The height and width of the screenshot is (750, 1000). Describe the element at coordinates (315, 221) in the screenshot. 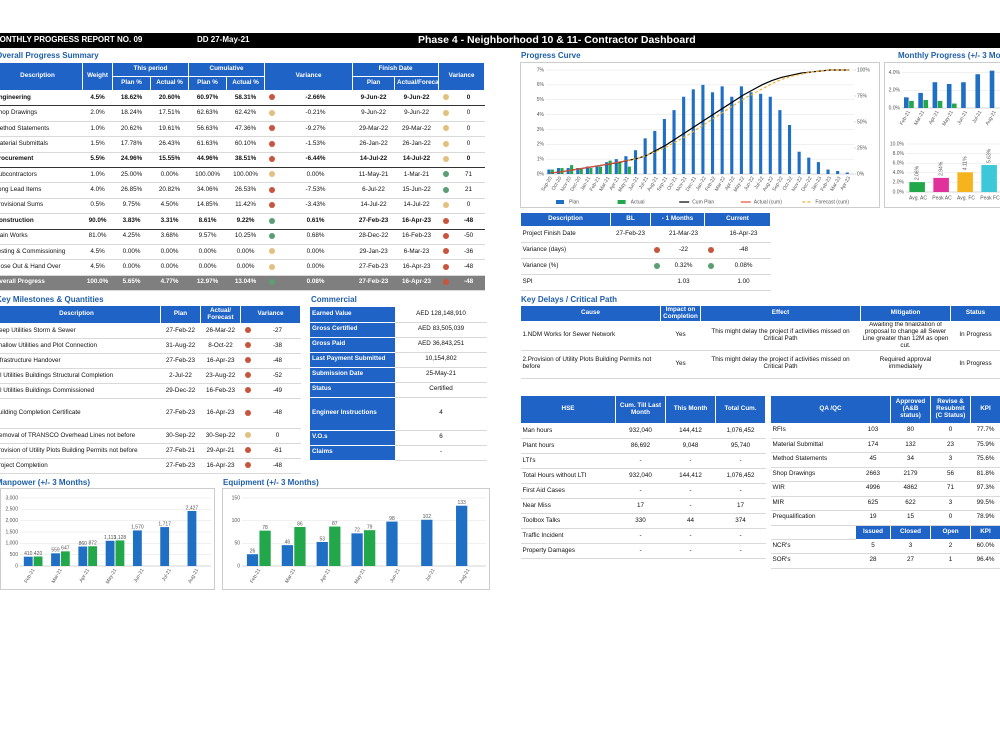

I see `cell: 0.61%` at that location.